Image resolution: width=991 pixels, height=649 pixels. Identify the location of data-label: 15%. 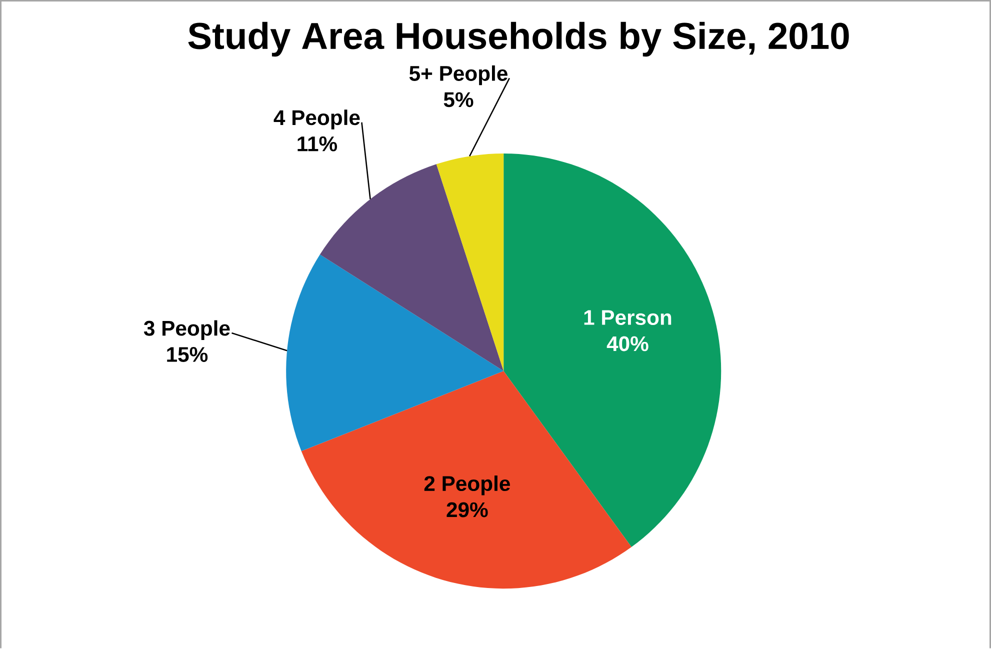
(187, 354).